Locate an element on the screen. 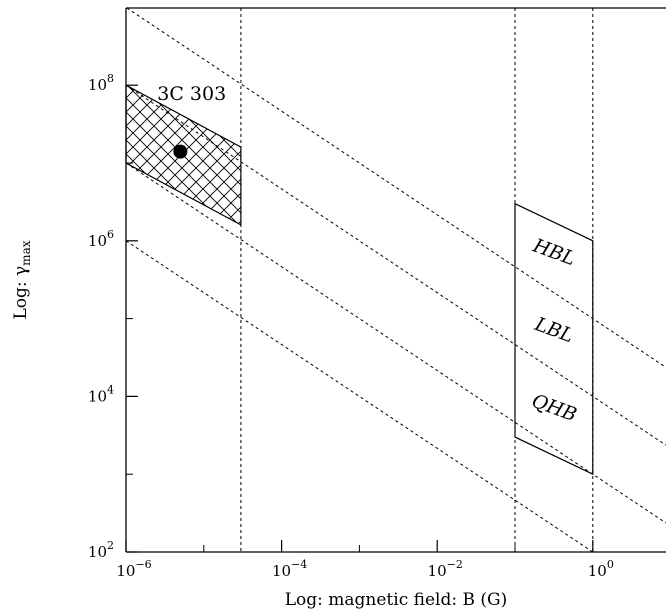  y-axis-label-main: Log: γ is located at coordinates (21, 293).